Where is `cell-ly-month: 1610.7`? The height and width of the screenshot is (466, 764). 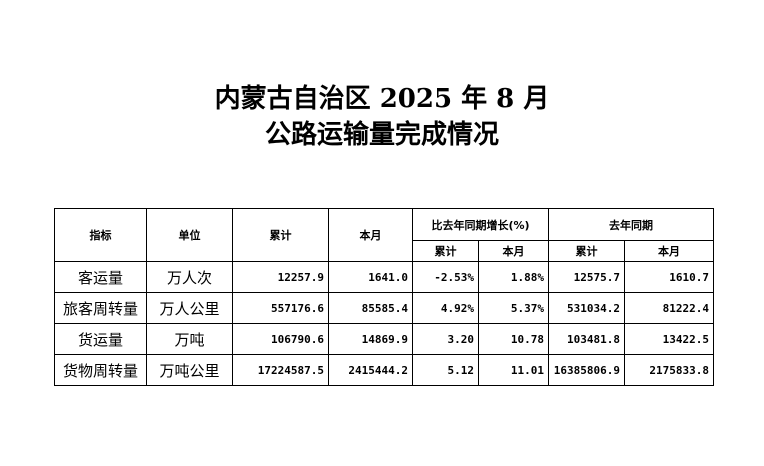 cell-ly-month: 1610.7 is located at coordinates (669, 277).